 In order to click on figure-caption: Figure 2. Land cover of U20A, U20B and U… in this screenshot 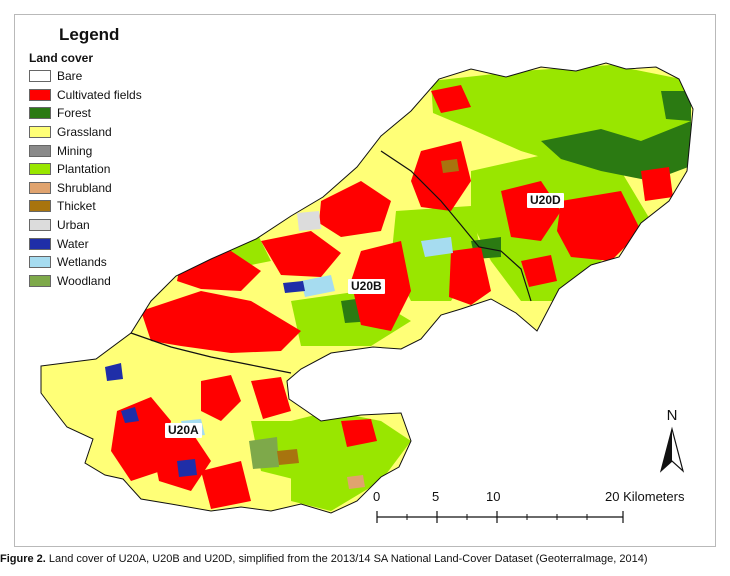, I will do `click(365, 559)`.